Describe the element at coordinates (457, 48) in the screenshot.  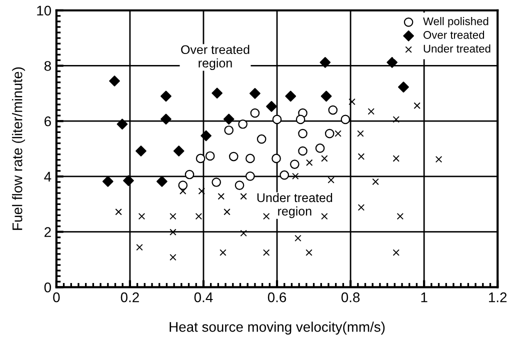
I see `legend-label: Under treated` at that location.